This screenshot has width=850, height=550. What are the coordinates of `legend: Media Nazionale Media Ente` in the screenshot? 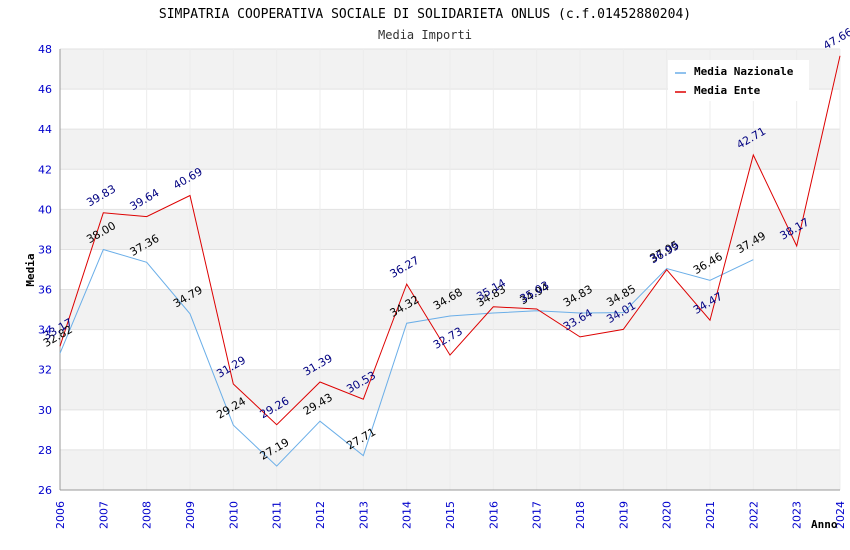 It's located at (738, 80).